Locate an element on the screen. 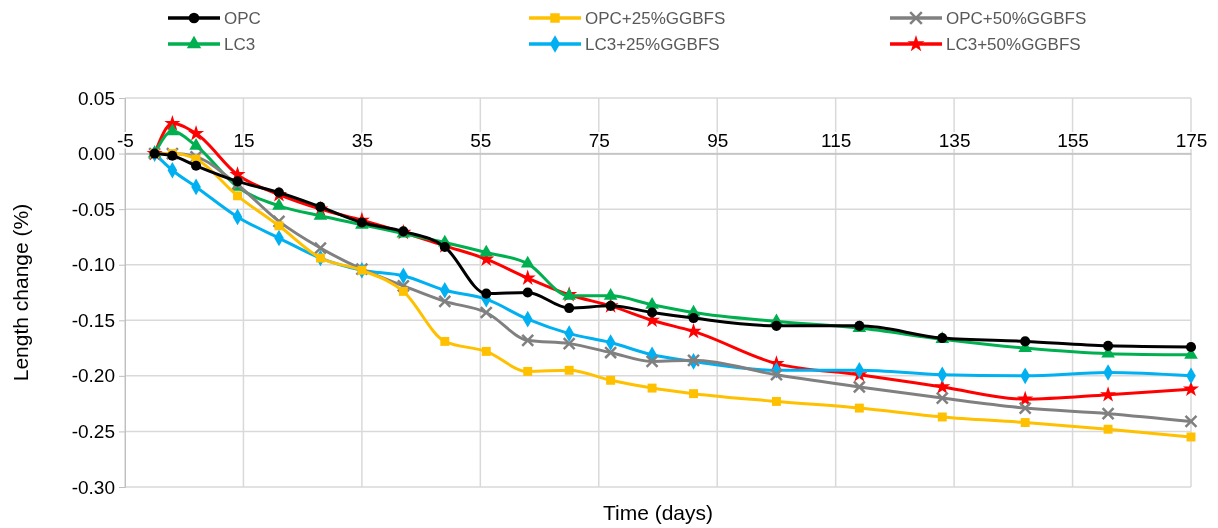  x-tick-label: 175 is located at coordinates (1191, 141).